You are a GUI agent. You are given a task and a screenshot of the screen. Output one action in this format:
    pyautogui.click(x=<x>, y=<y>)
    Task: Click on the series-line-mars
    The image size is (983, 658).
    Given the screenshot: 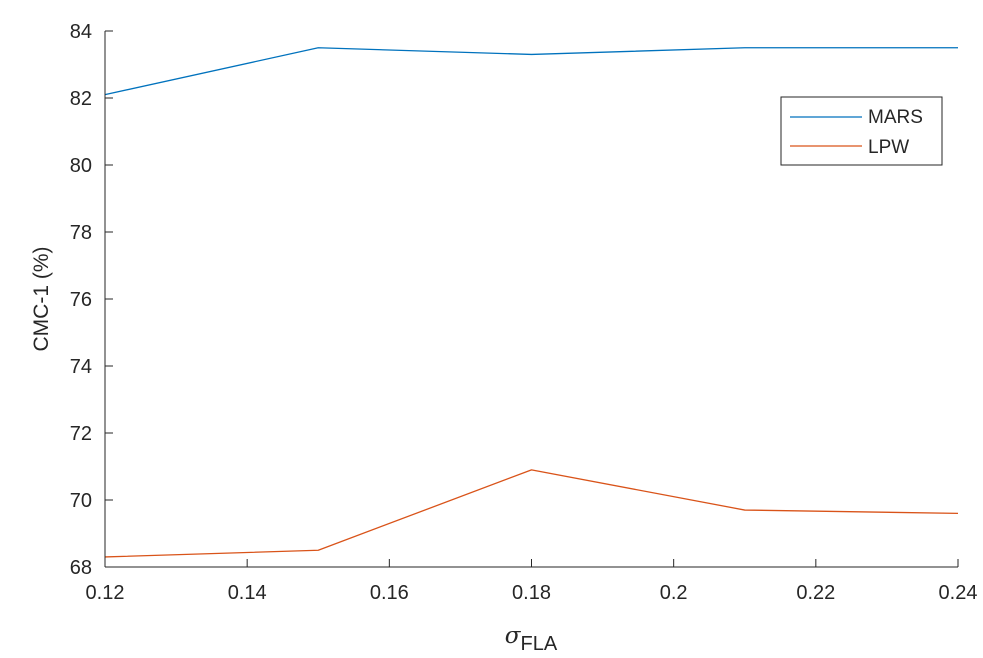 What is the action you would take?
    pyautogui.click(x=531, y=71)
    